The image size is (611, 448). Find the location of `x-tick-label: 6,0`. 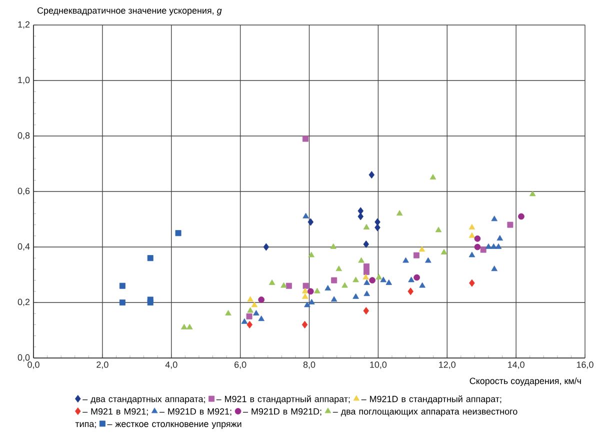

x-tick-label: 6,0 is located at coordinates (240, 365).